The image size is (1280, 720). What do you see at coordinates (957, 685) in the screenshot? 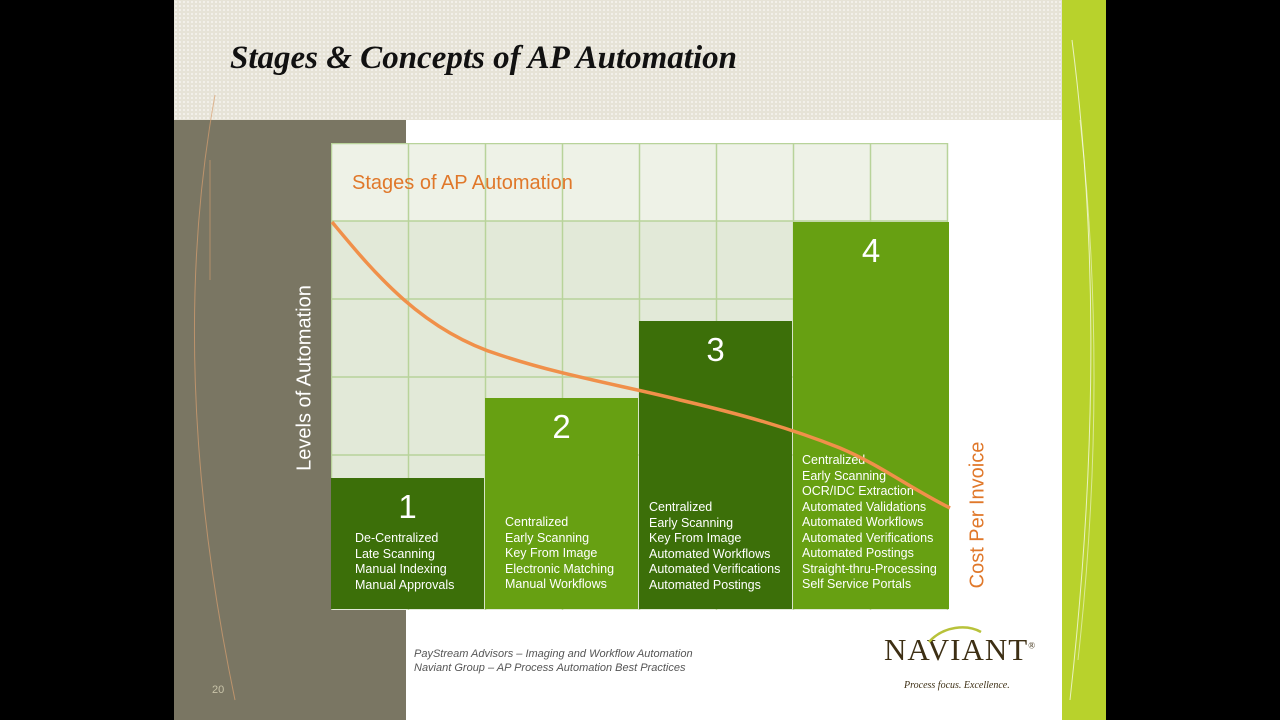
I see `logo-tagline: Process focus. Excellence.` at bounding box center [957, 685].